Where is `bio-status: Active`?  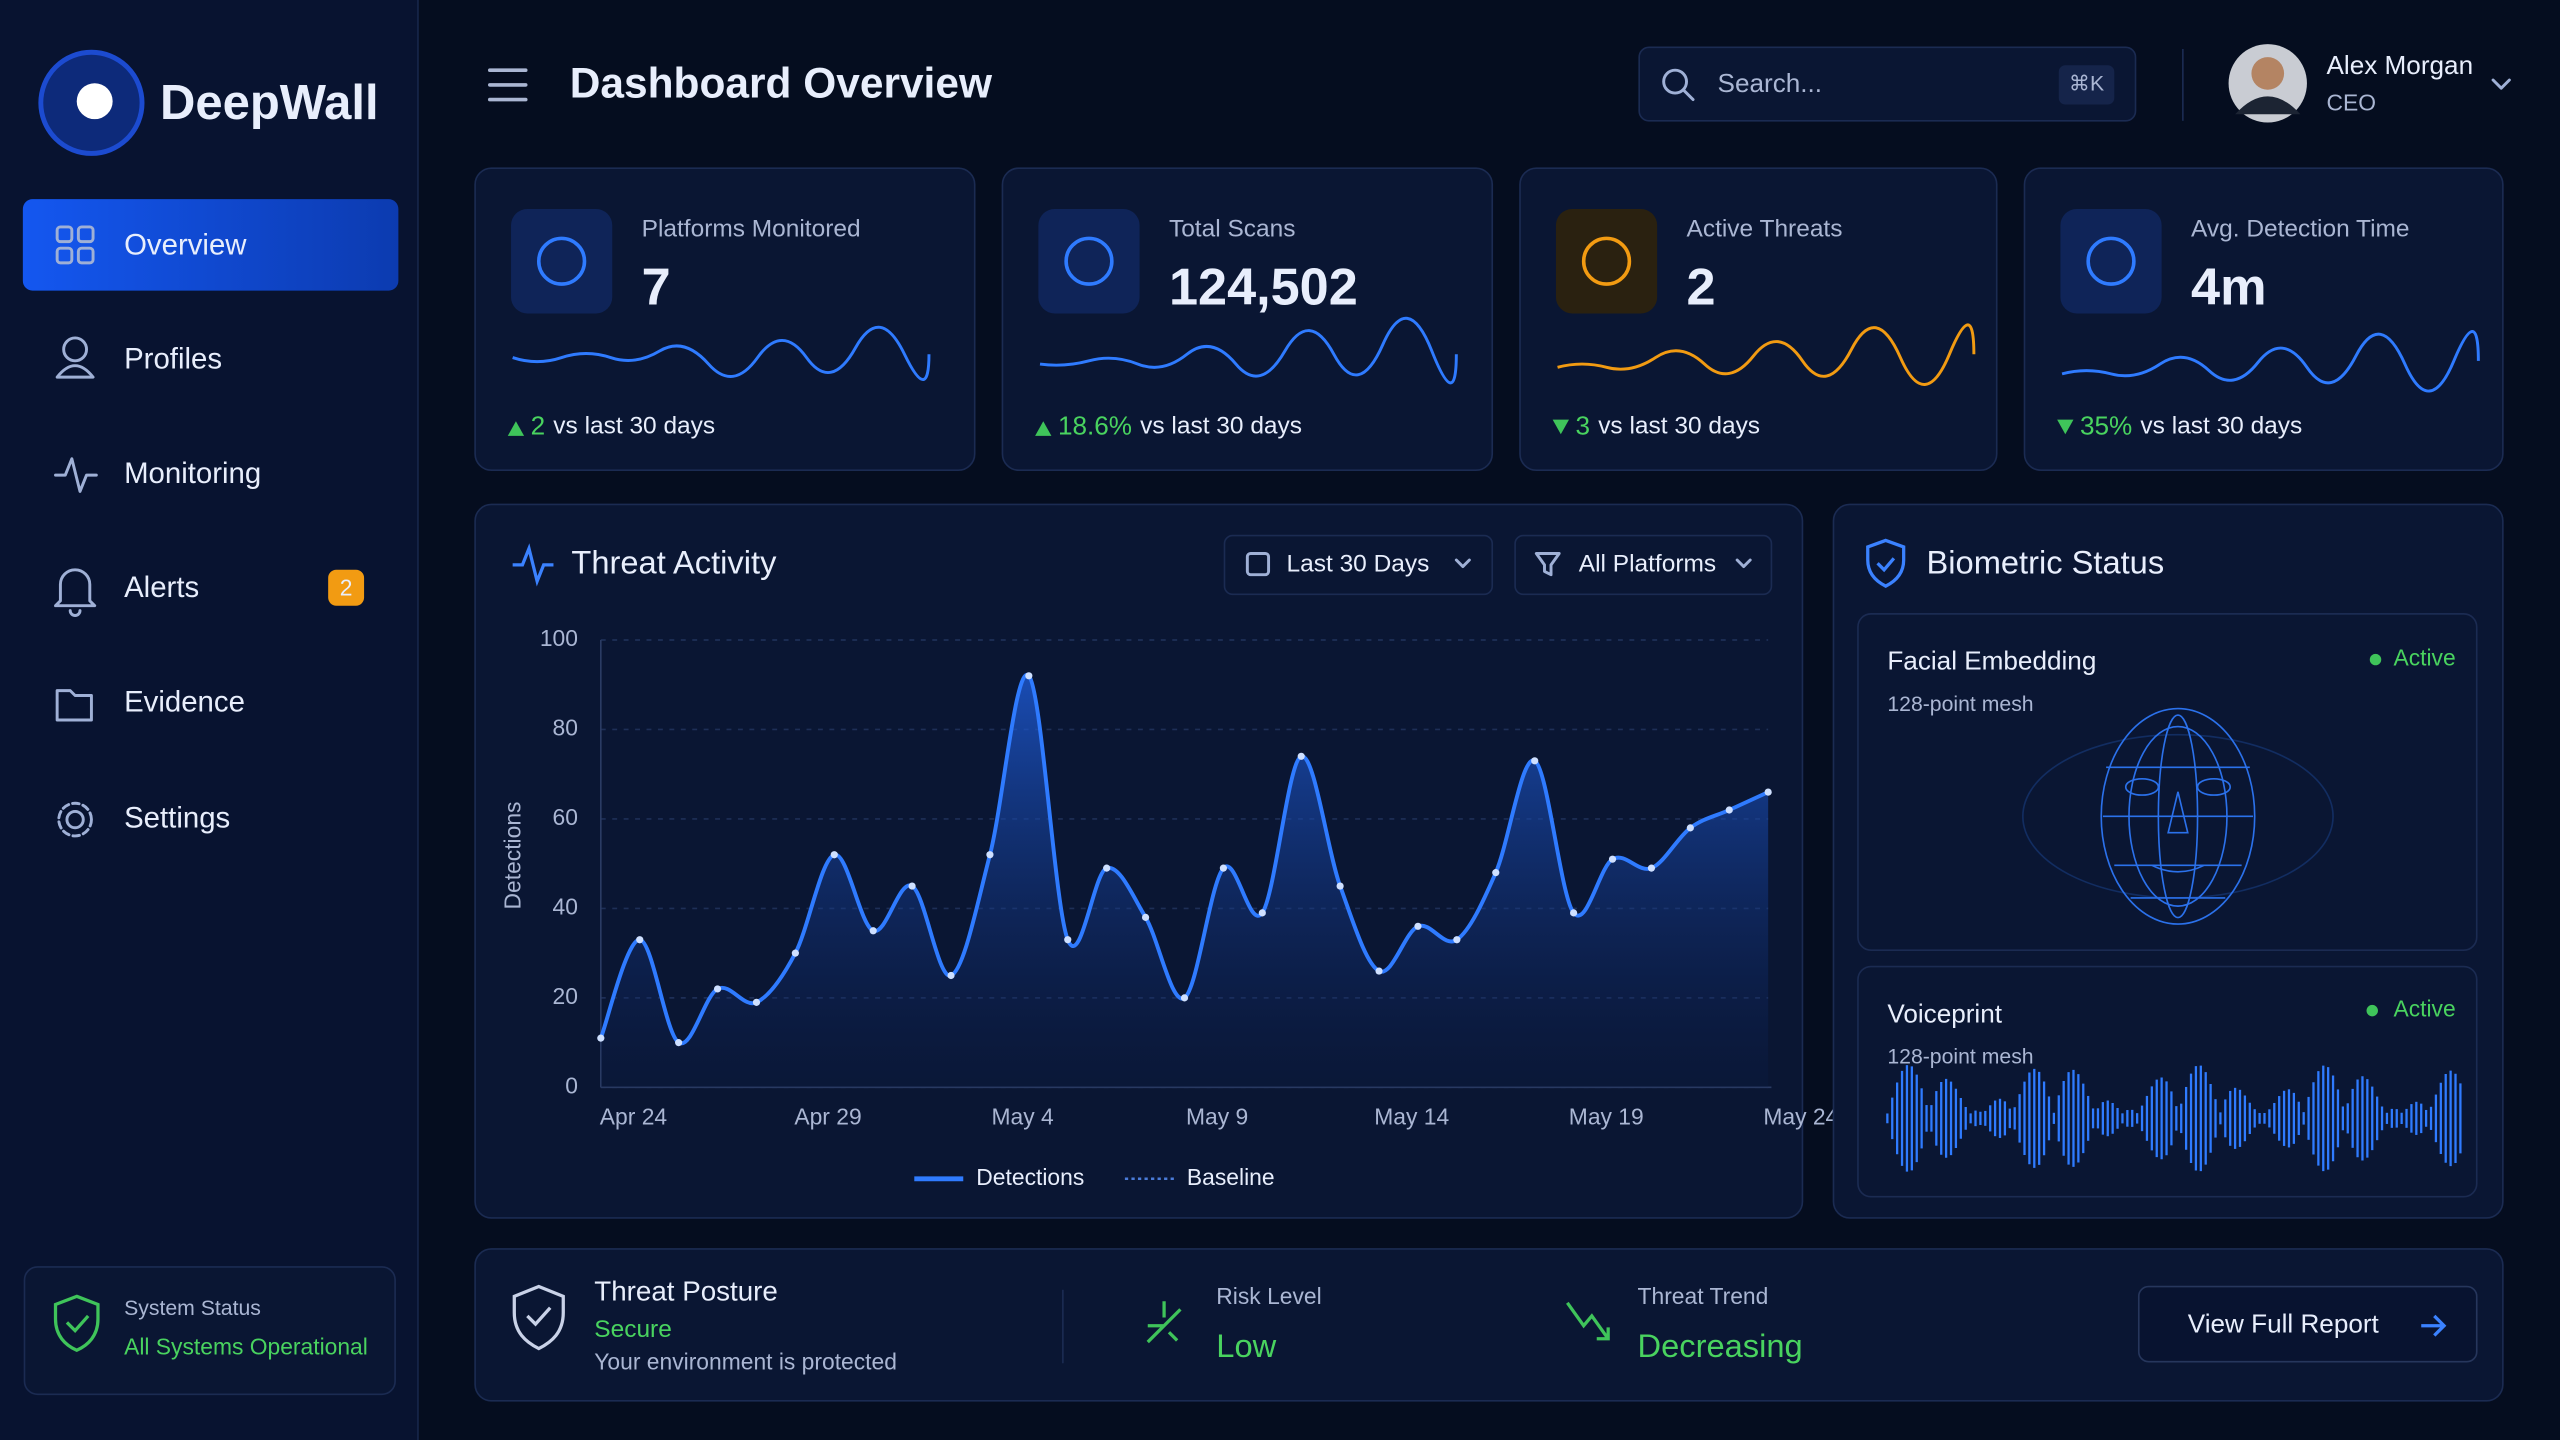
bio-status: Active is located at coordinates (2424, 1009).